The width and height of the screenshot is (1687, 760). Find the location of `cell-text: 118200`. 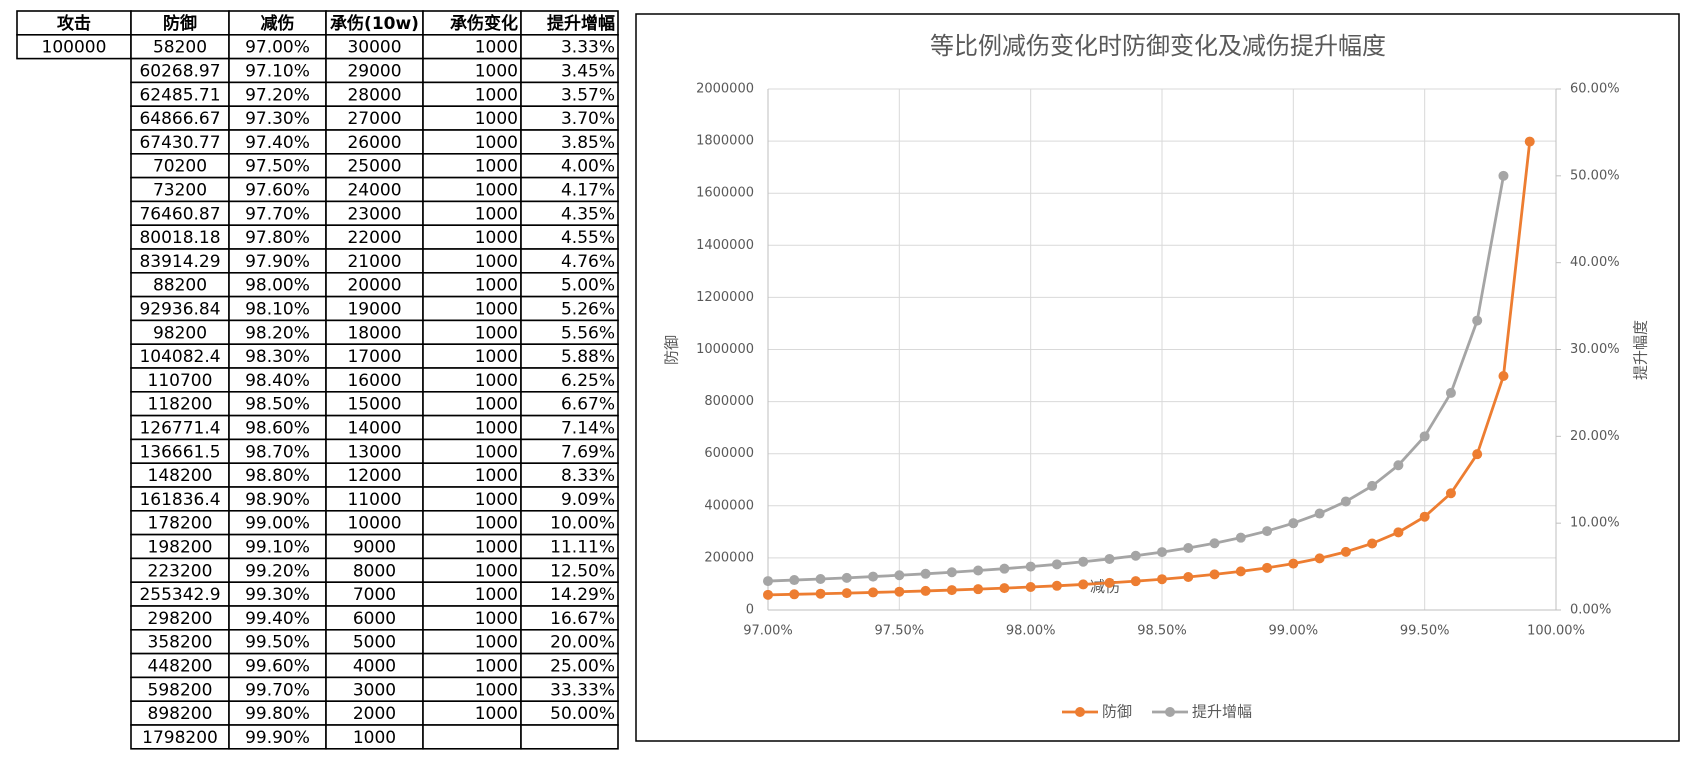

cell-text: 118200 is located at coordinates (180, 405).